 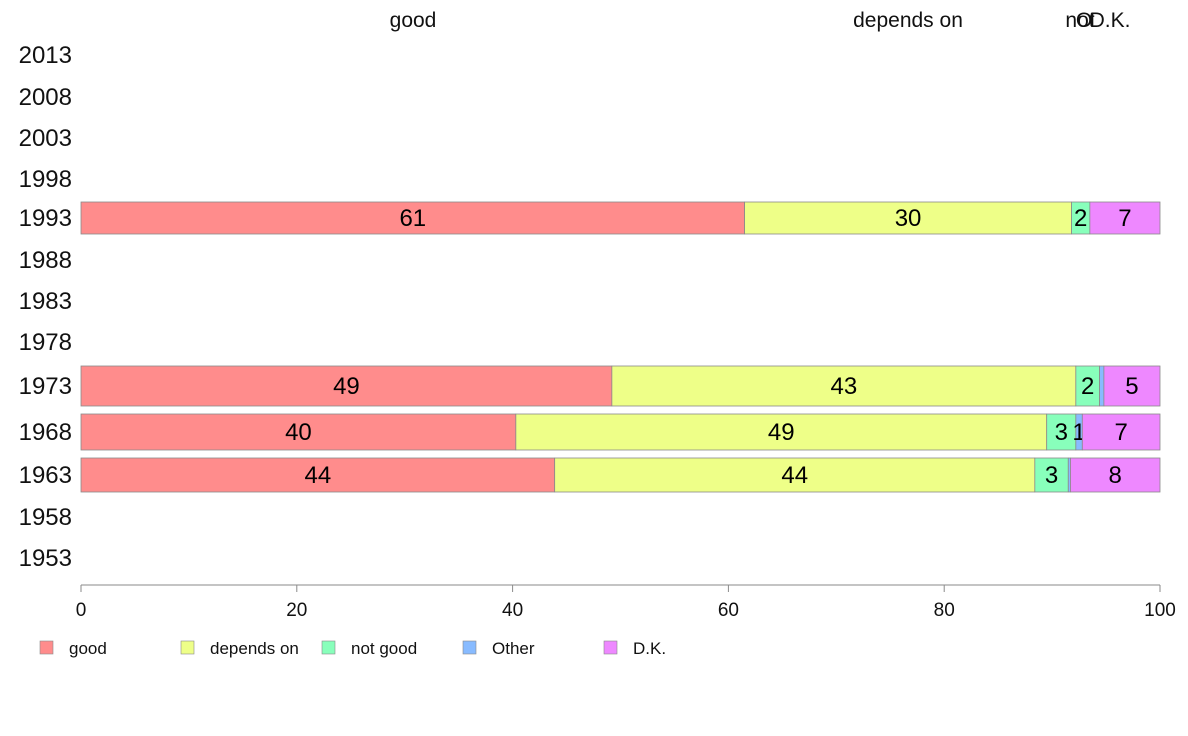 What do you see at coordinates (45, 386) in the screenshot?
I see `year-label-1973: 1973` at bounding box center [45, 386].